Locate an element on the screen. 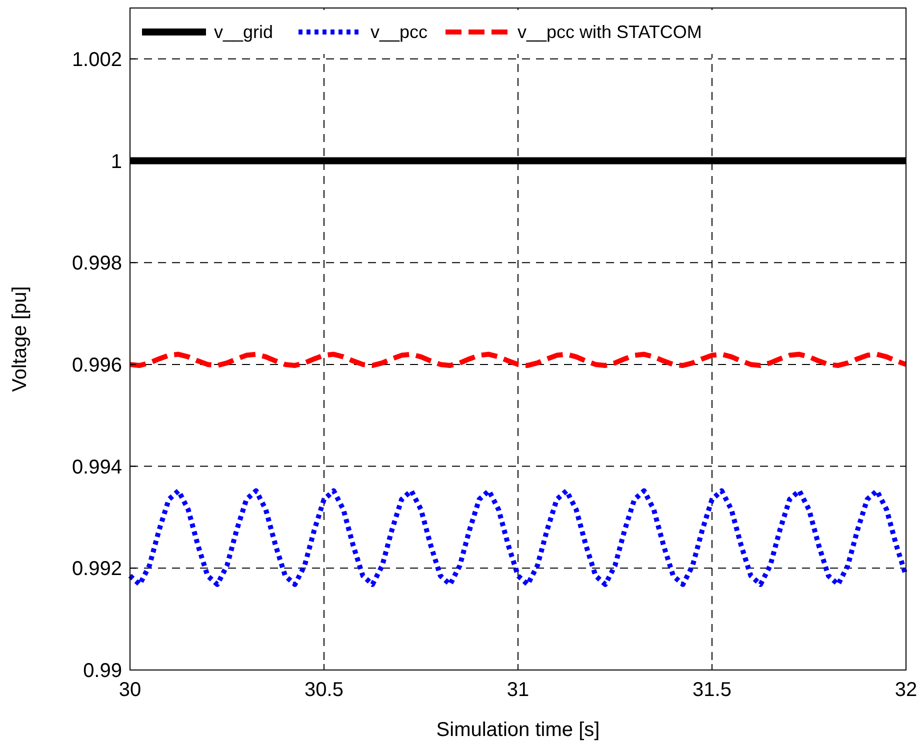  y-tick-label: 0.996 is located at coordinates (97, 365).